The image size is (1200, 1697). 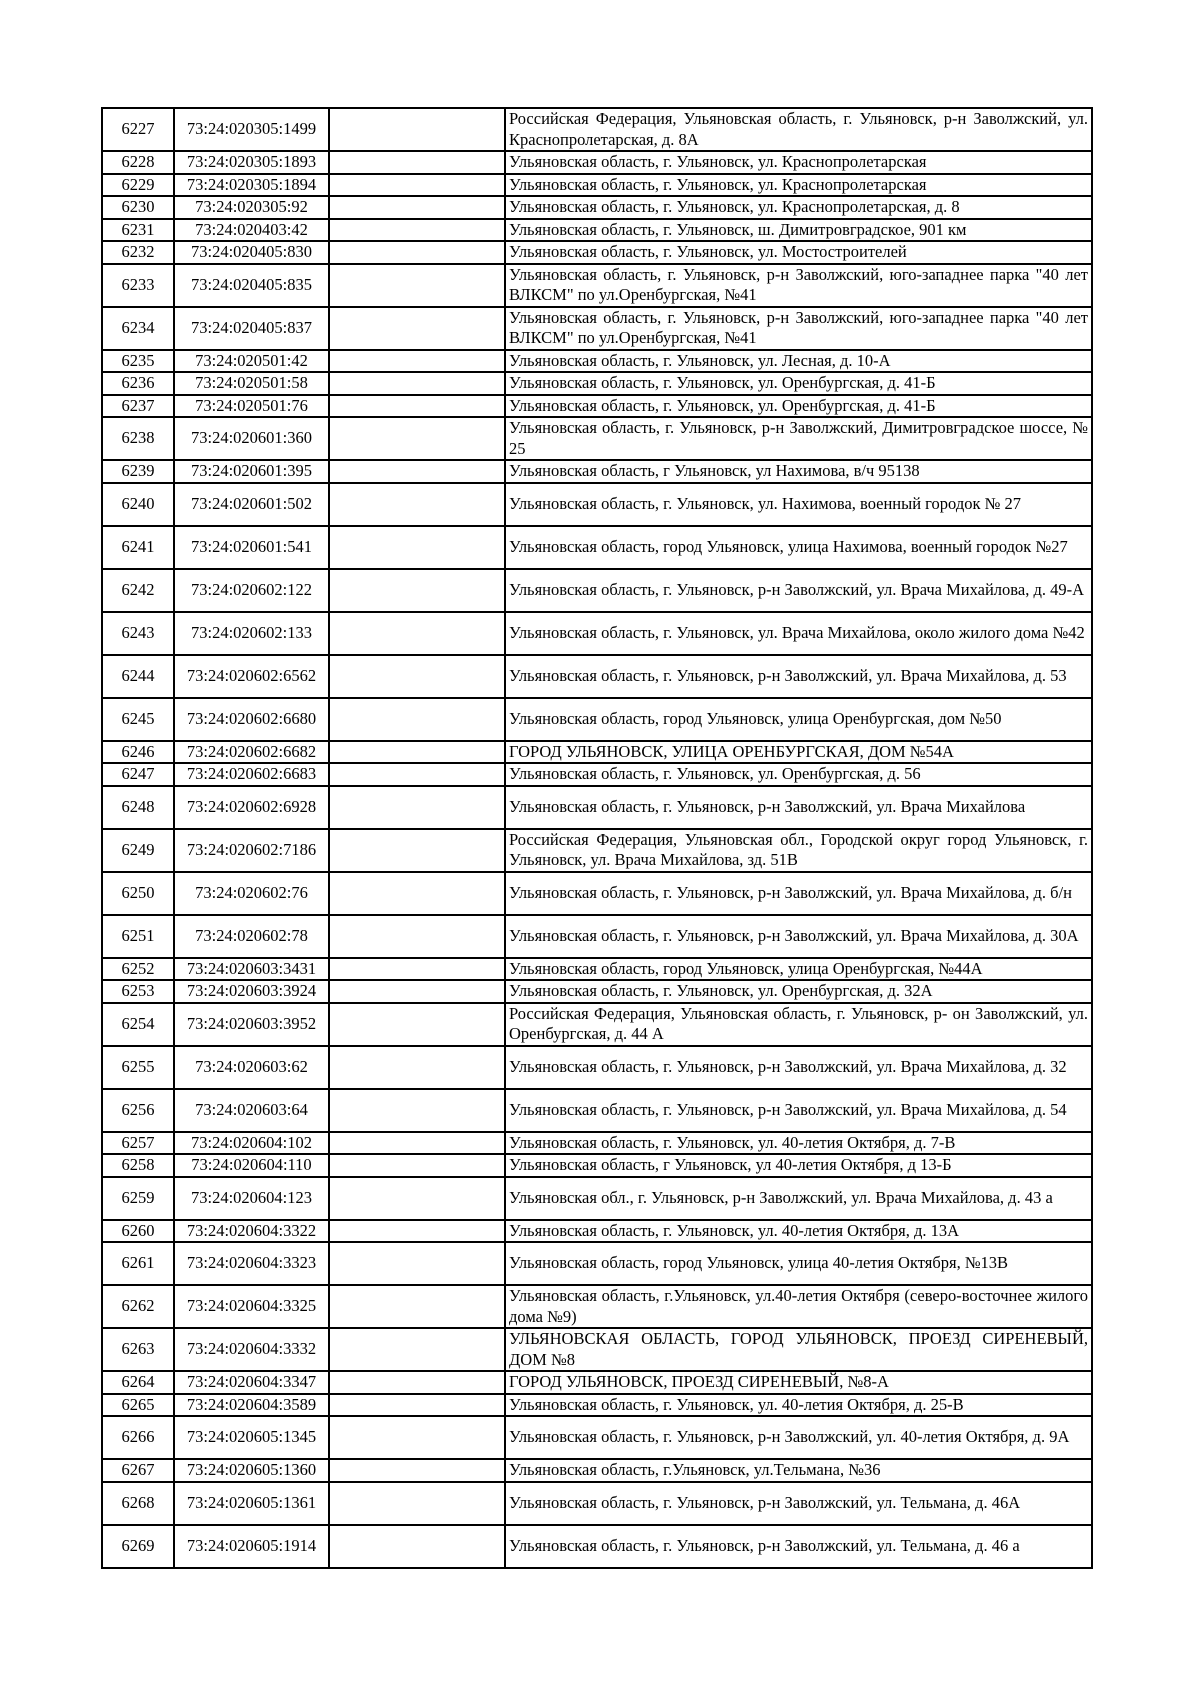 I want to click on row-number-cell: 6255, so click(x=138, y=1067).